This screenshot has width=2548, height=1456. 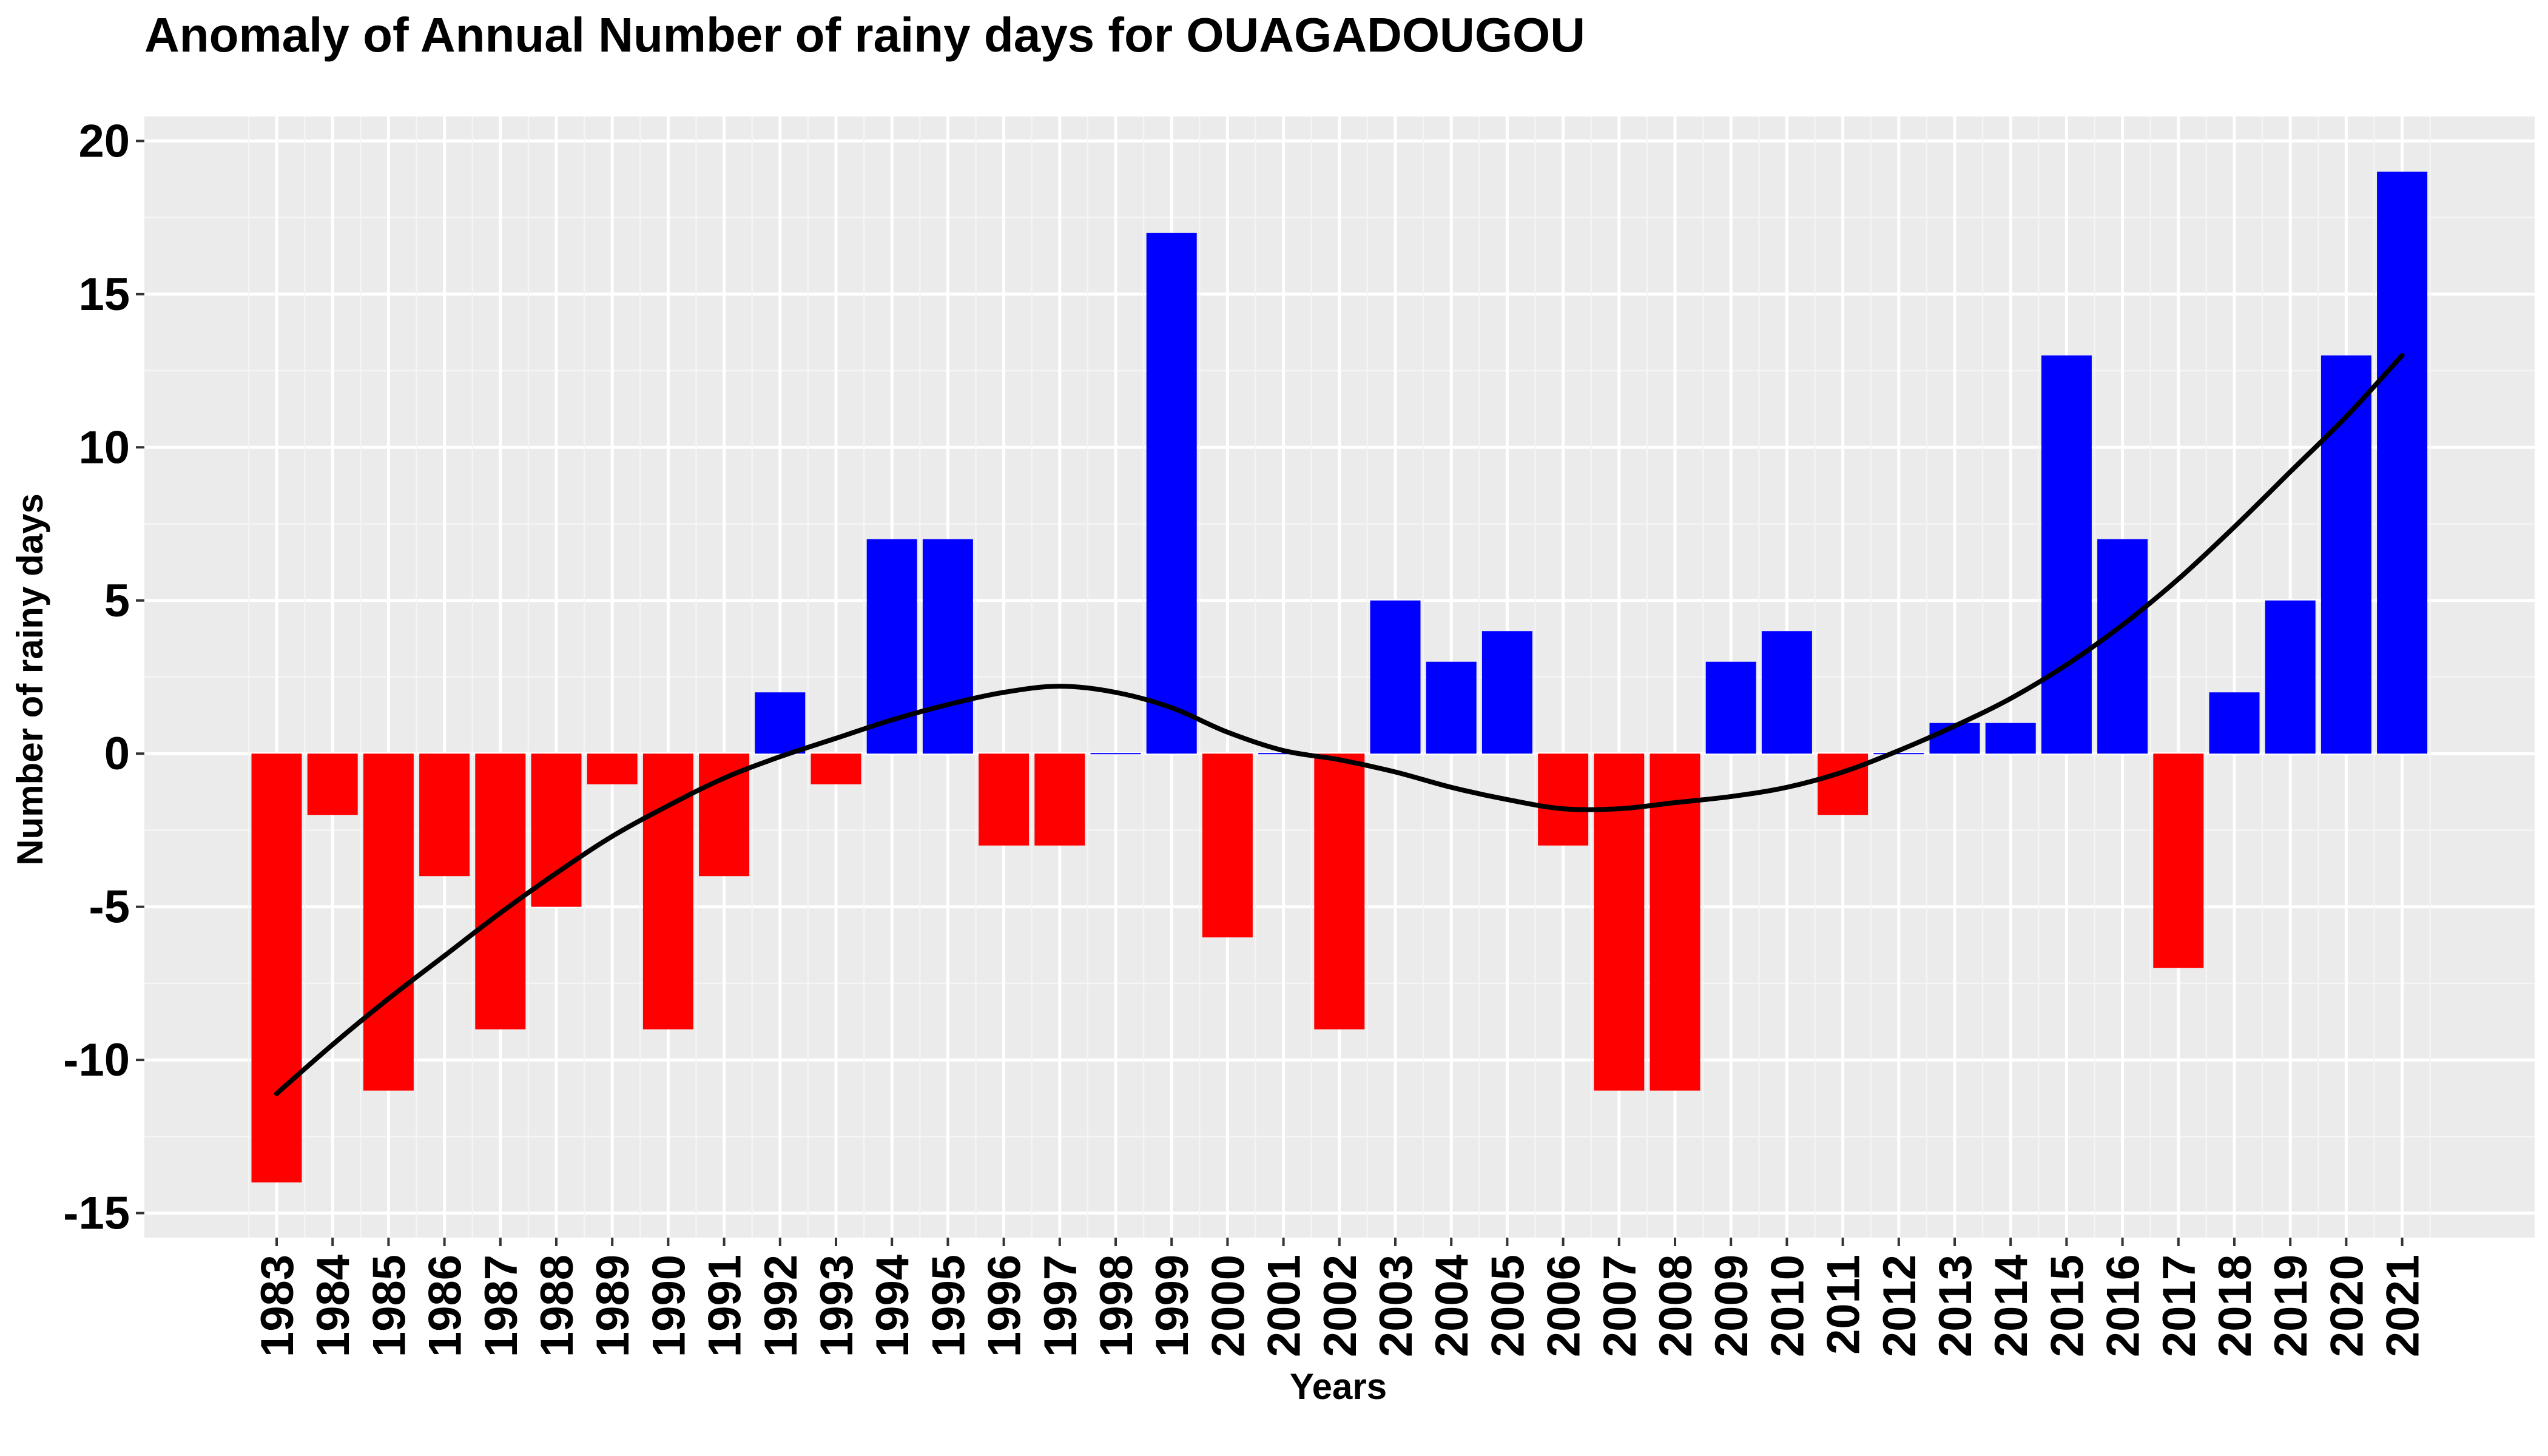 I want to click on bar-1985, so click(x=388, y=922).